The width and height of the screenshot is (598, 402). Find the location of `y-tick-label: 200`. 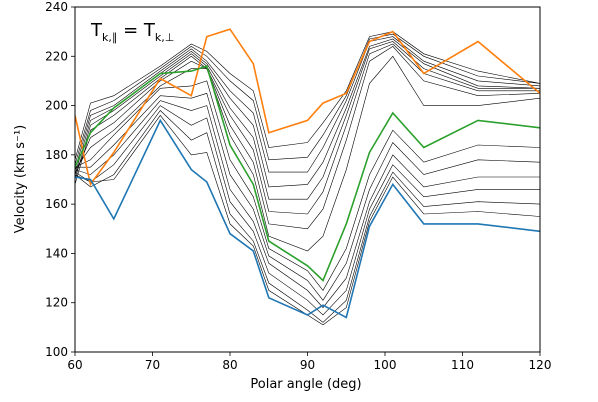

y-tick-label: 200 is located at coordinates (56, 106).